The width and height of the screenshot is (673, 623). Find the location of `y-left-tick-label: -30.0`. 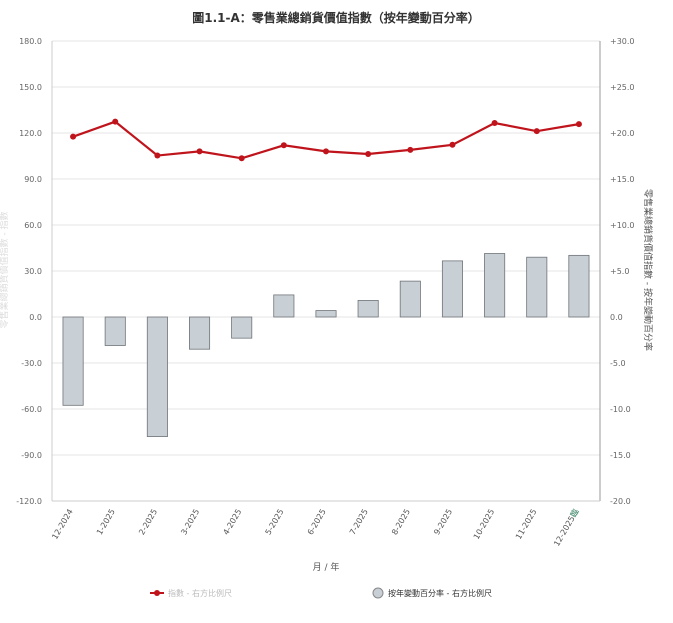

y-left-tick-label: -30.0 is located at coordinates (31, 363).